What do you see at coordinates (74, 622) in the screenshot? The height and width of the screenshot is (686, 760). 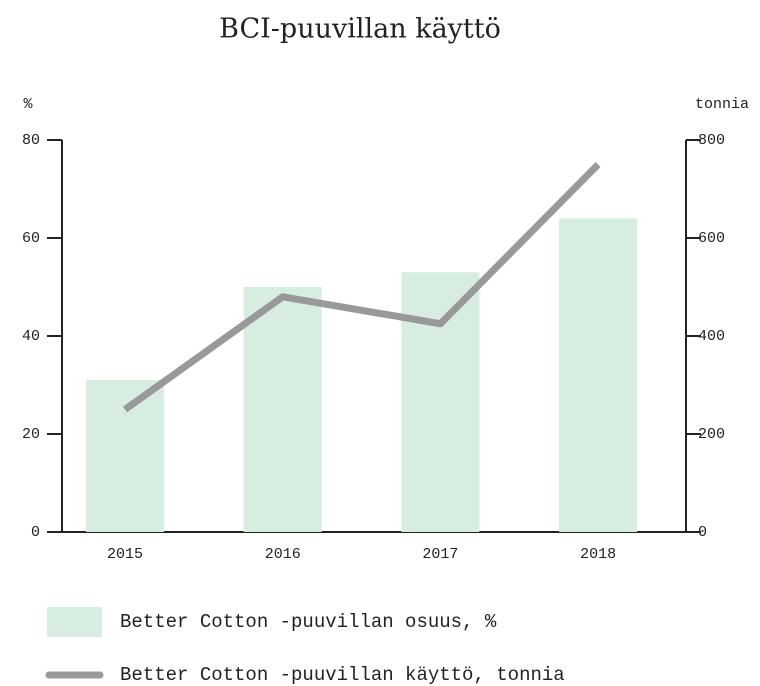 I see `legend-swatch` at bounding box center [74, 622].